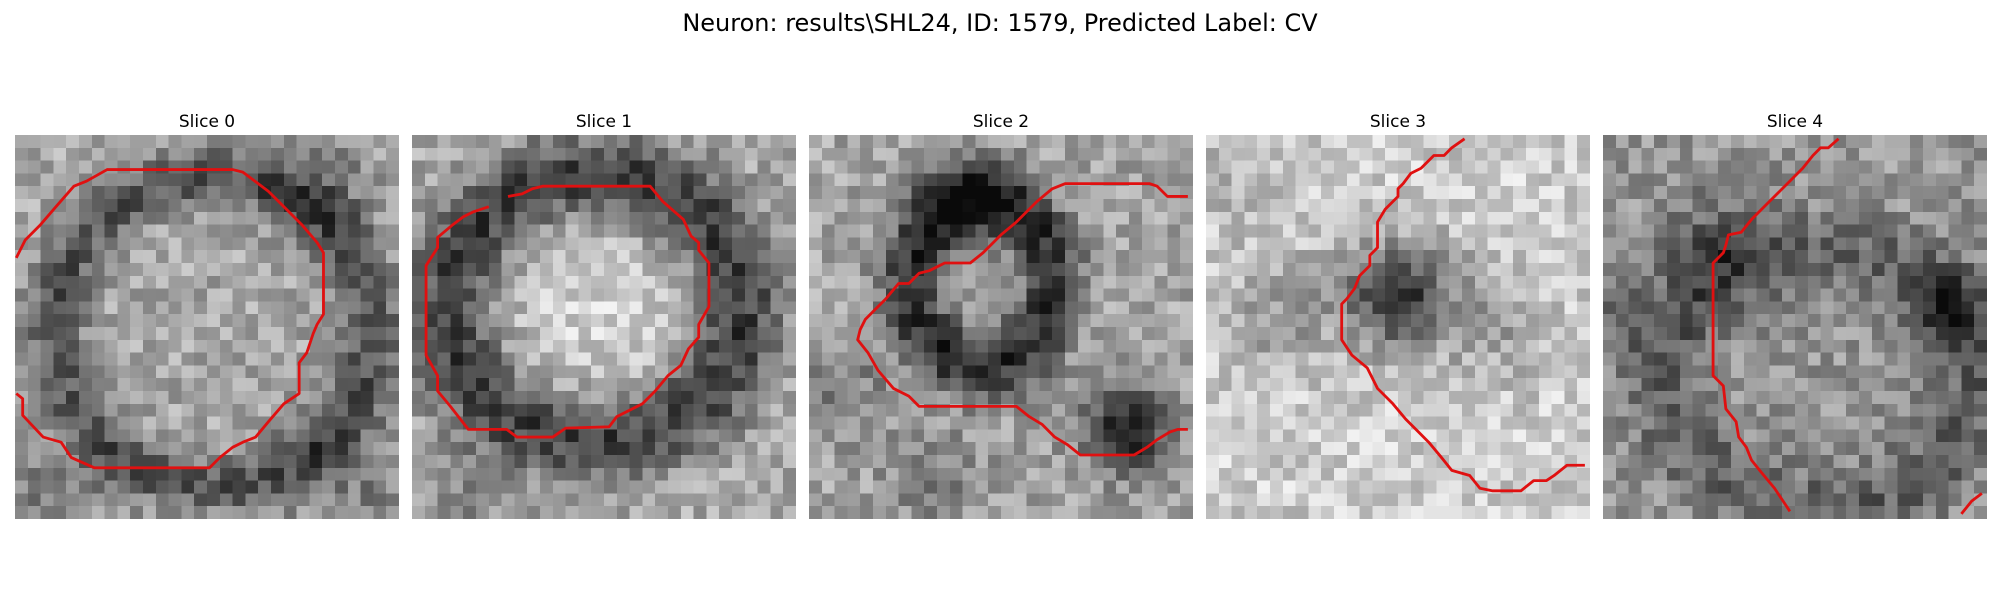 The width and height of the screenshot is (2000, 600). Describe the element at coordinates (207, 122) in the screenshot. I see `slice-title: Slice 0` at that location.